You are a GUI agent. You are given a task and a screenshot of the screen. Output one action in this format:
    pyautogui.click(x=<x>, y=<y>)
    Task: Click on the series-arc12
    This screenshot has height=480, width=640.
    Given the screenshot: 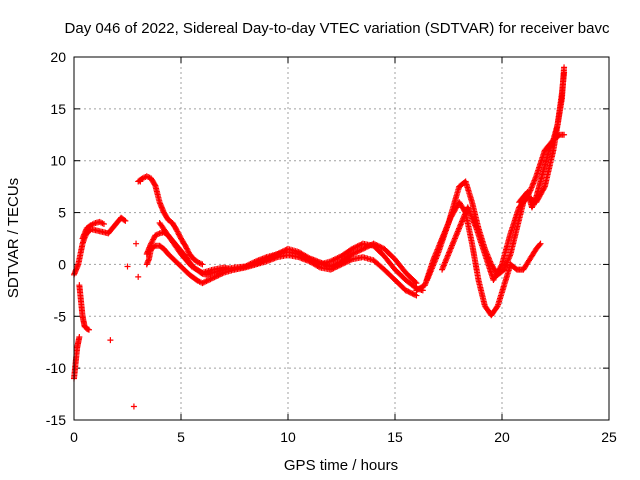 What is the action you would take?
    pyautogui.click(x=542, y=140)
    